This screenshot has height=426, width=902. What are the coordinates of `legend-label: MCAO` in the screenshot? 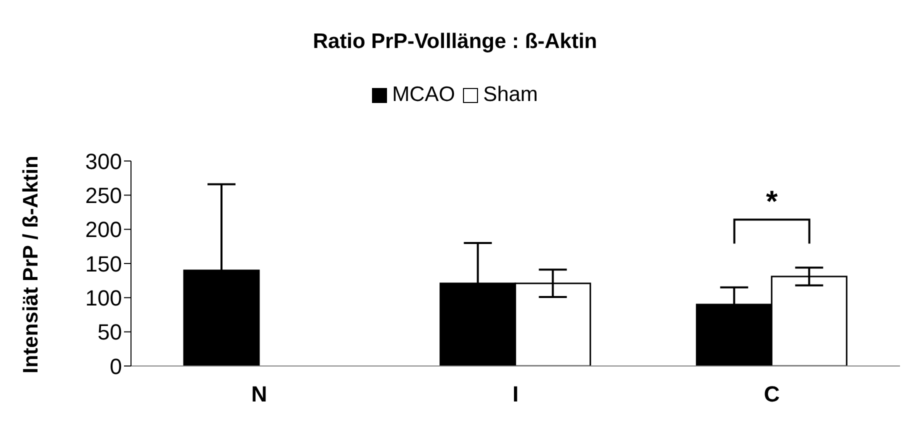 It's located at (424, 95).